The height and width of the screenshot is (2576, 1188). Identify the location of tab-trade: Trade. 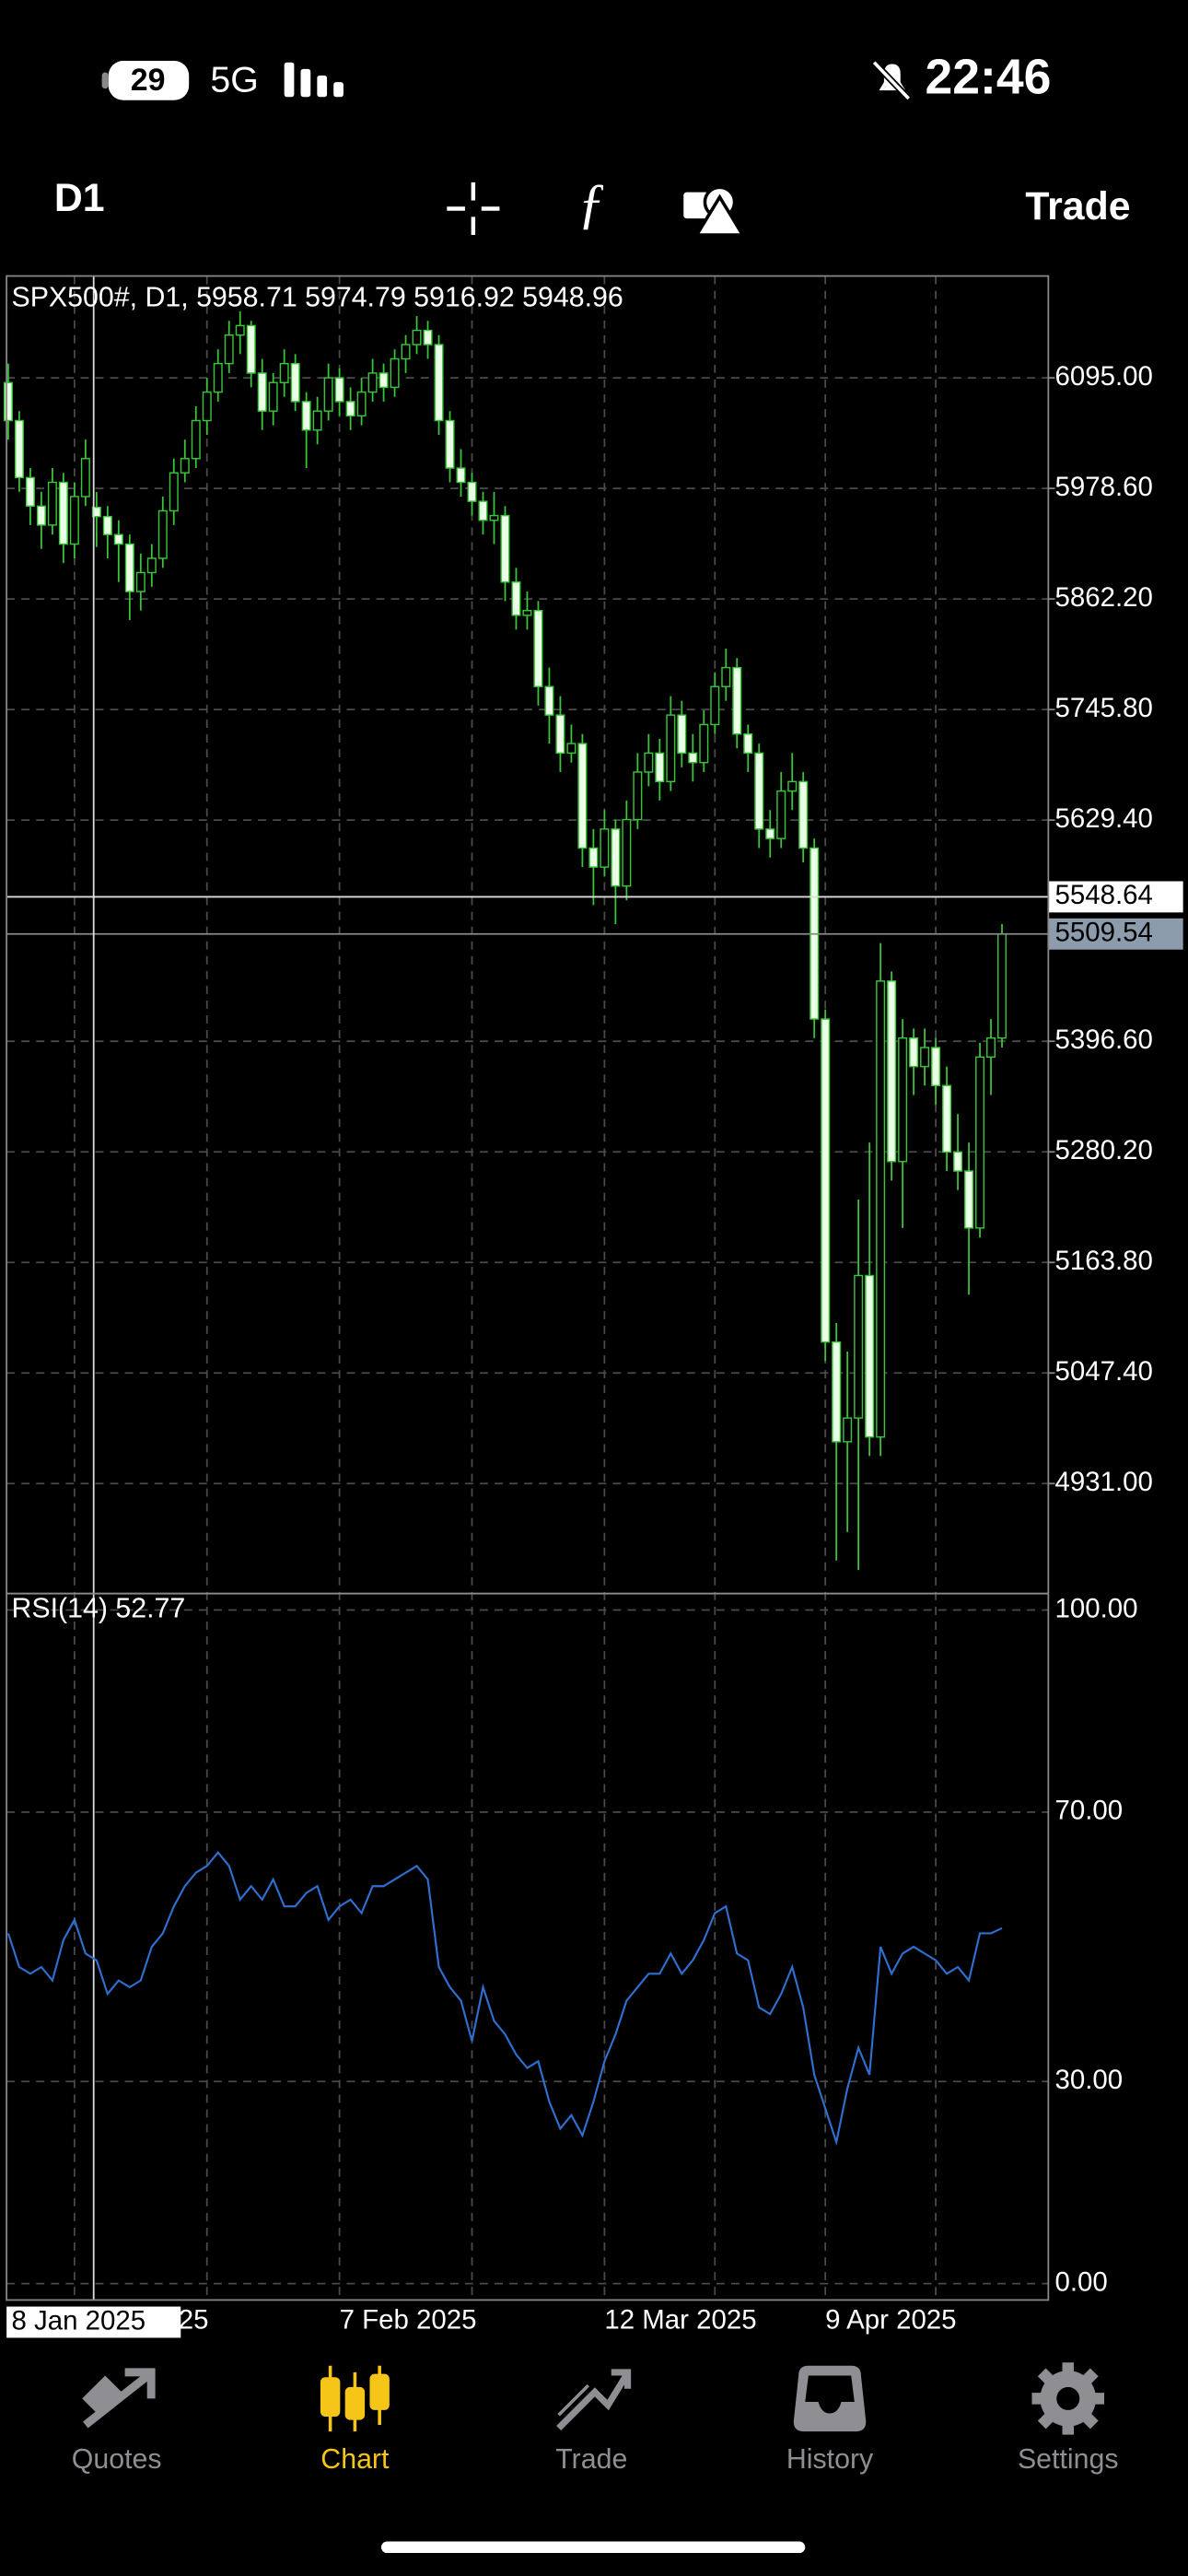
(593, 2422).